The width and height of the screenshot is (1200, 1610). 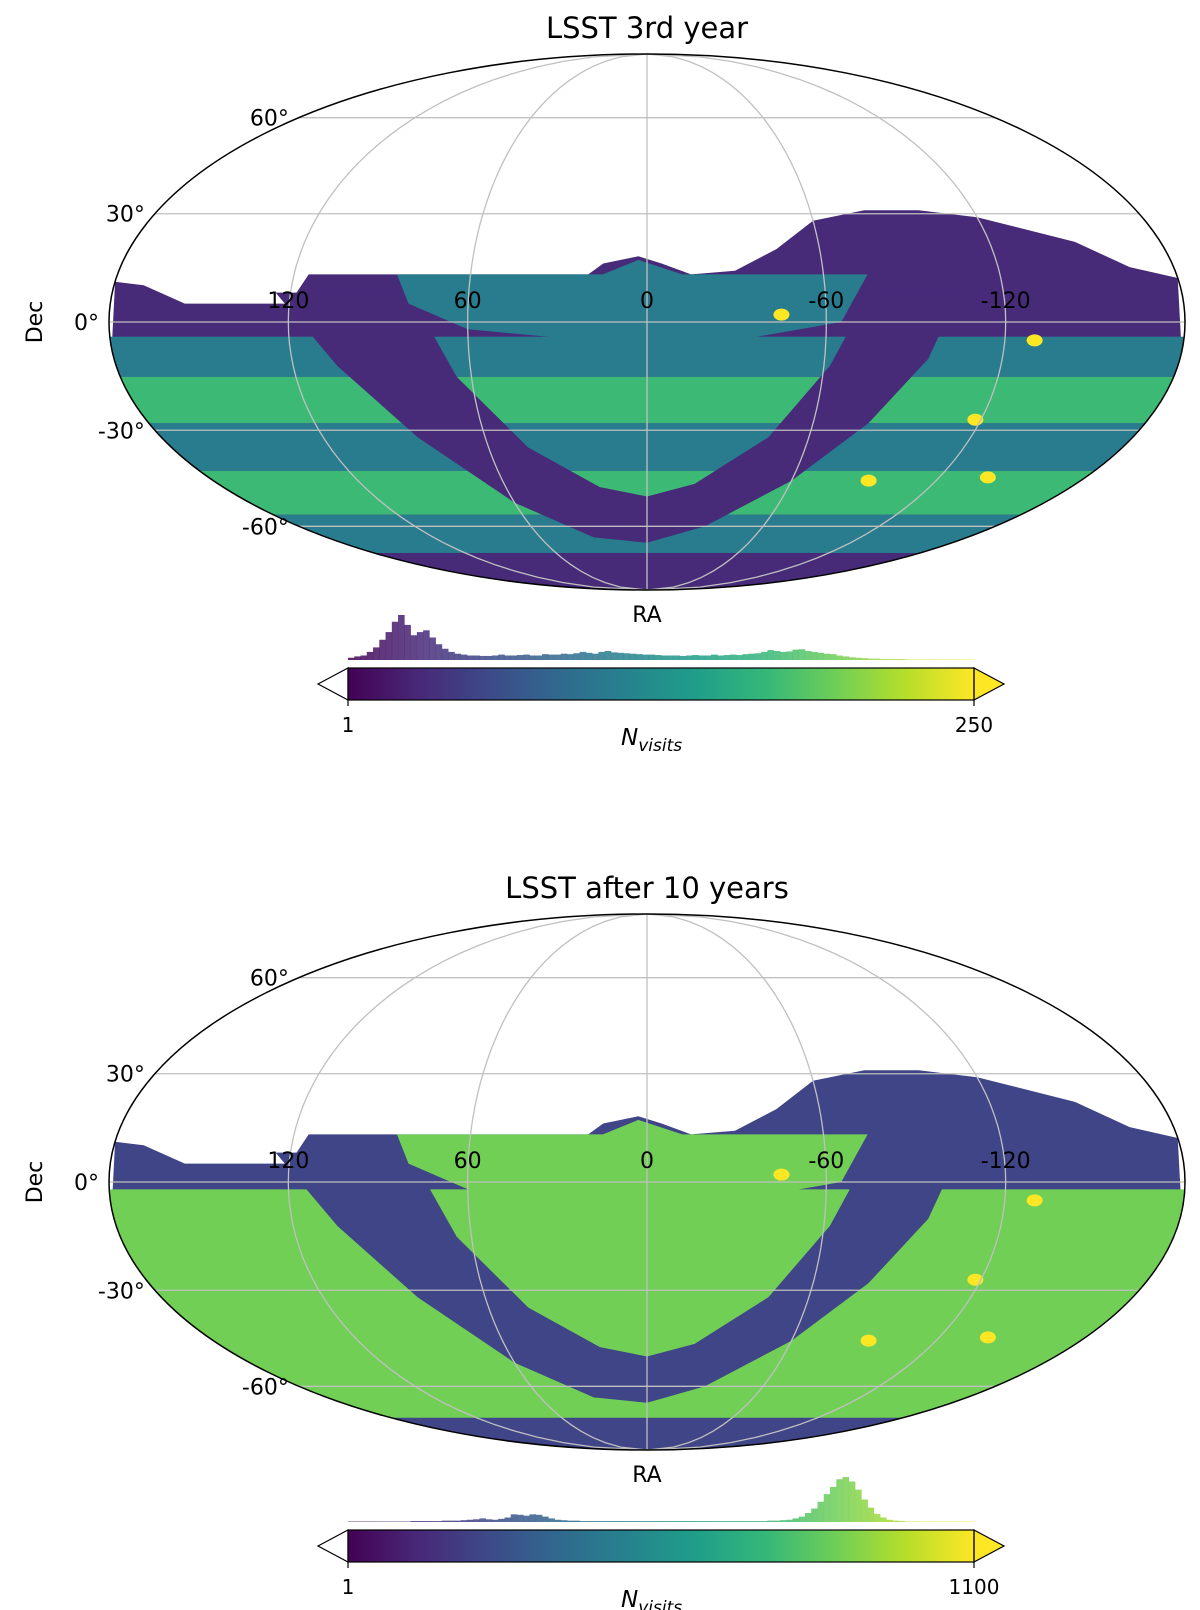 I want to click on colorbar-extend-min, so click(x=332, y=1546).